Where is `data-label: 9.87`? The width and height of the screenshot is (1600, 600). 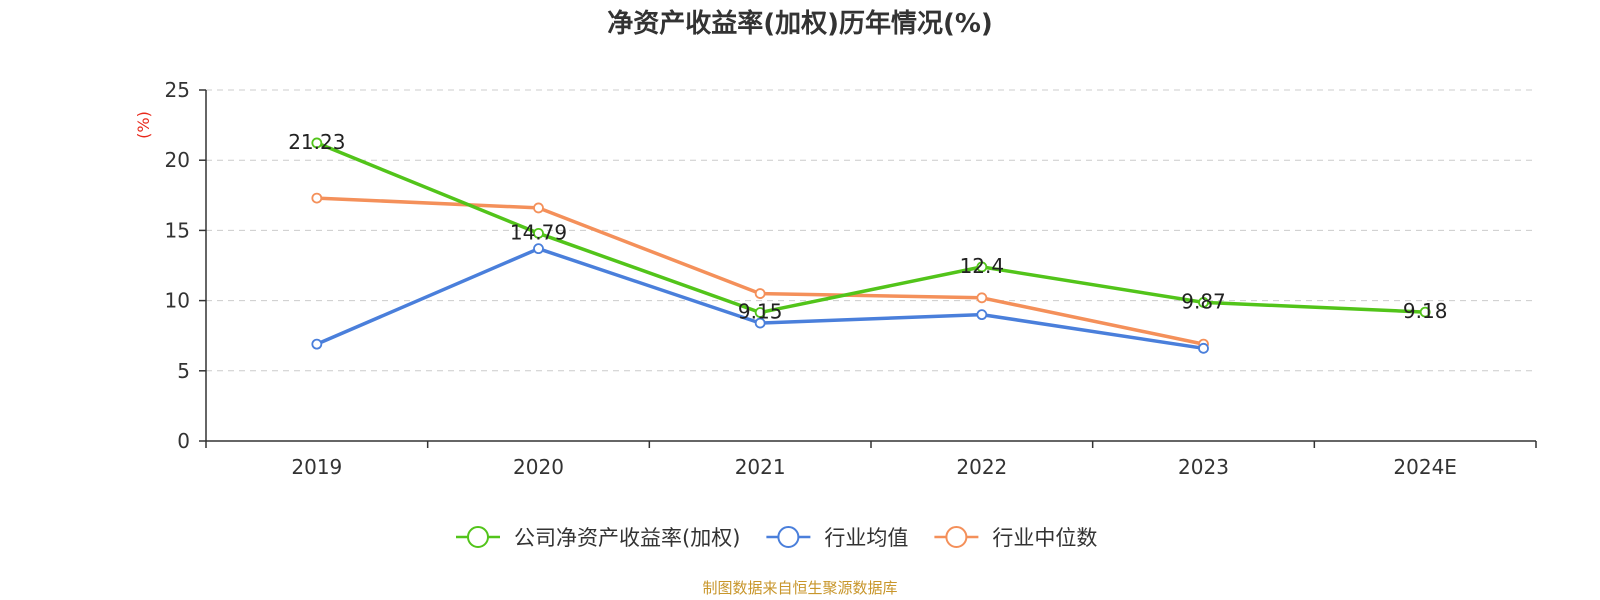 data-label: 9.87 is located at coordinates (1203, 301).